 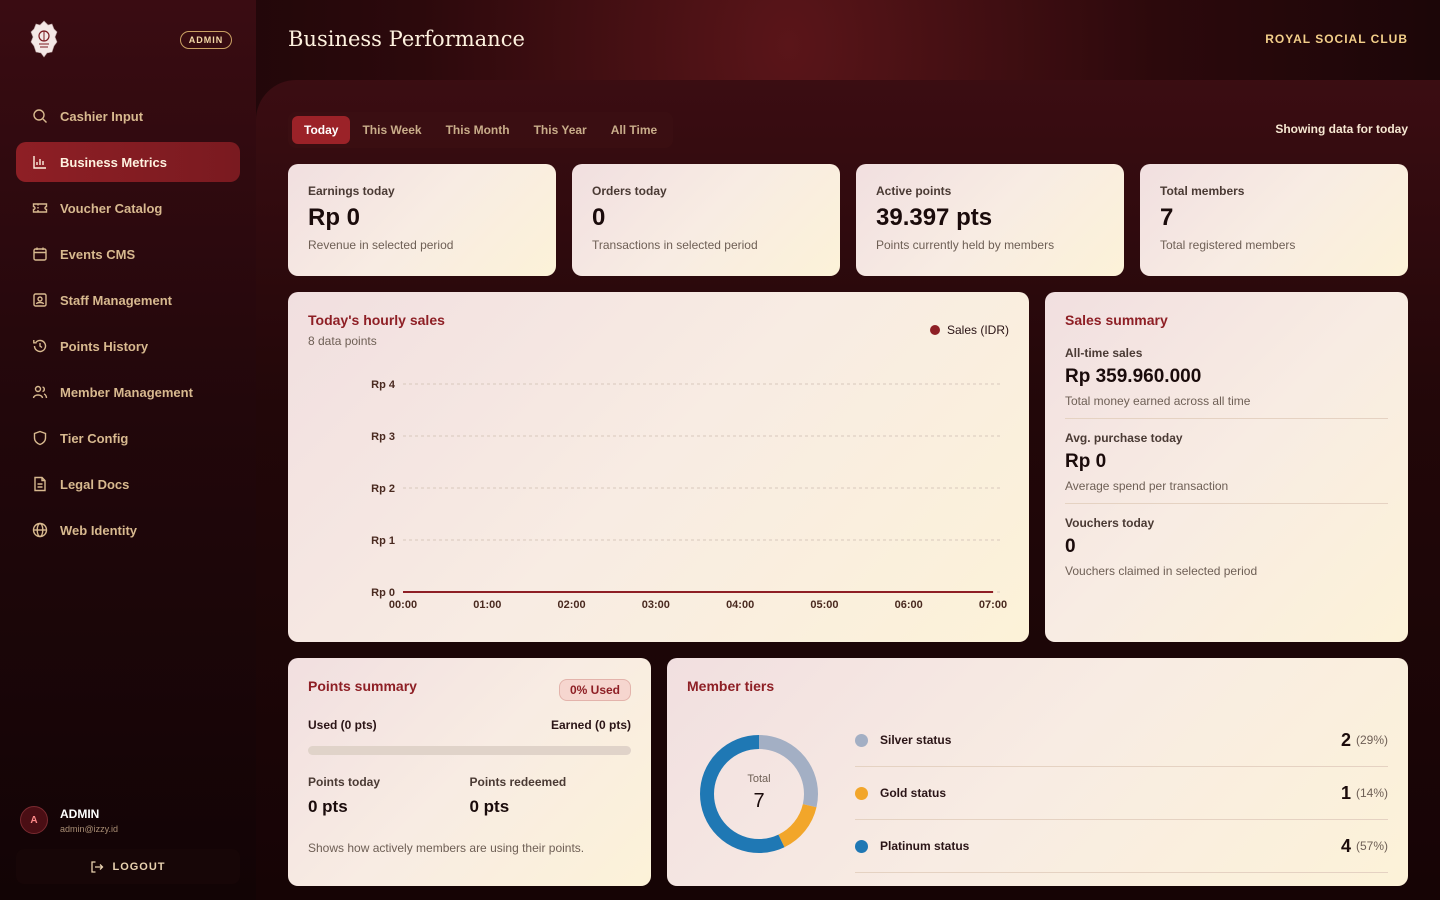 I want to click on summary-sub: Average spend per transaction, so click(x=1147, y=486).